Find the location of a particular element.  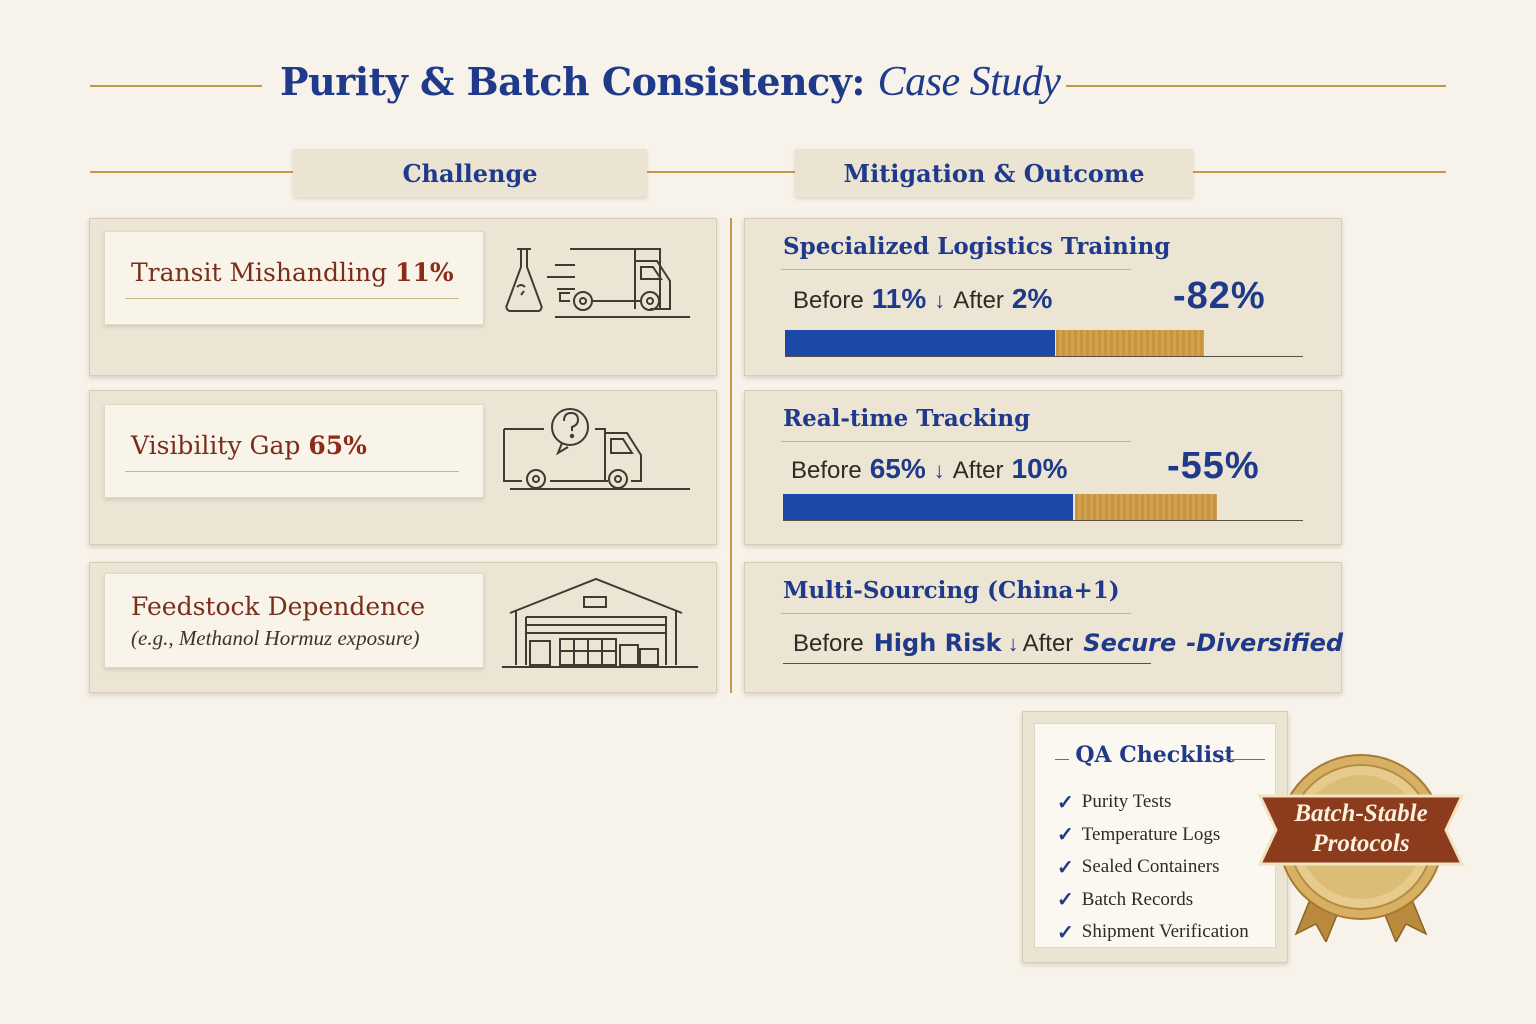

qa-item: ✓ Purity Tests is located at coordinates (1153, 802).